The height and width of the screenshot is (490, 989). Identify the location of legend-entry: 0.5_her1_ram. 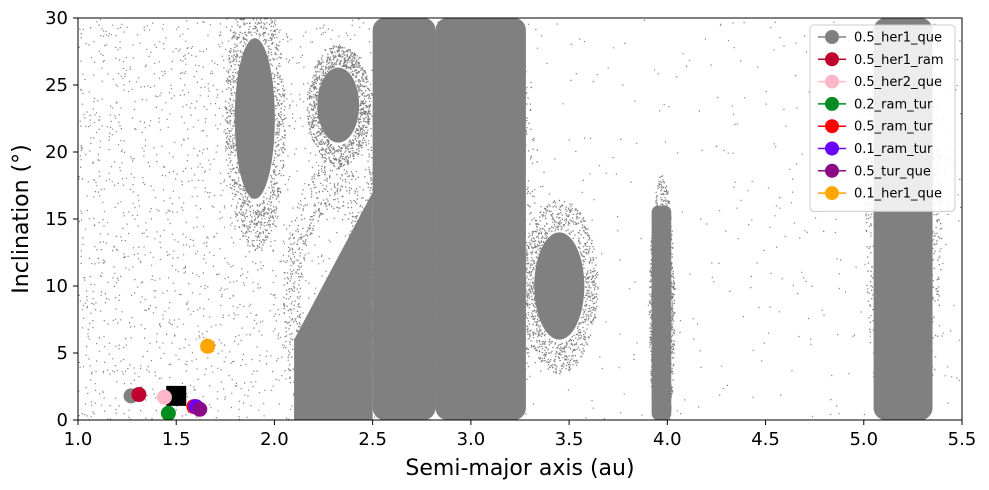
(881, 60).